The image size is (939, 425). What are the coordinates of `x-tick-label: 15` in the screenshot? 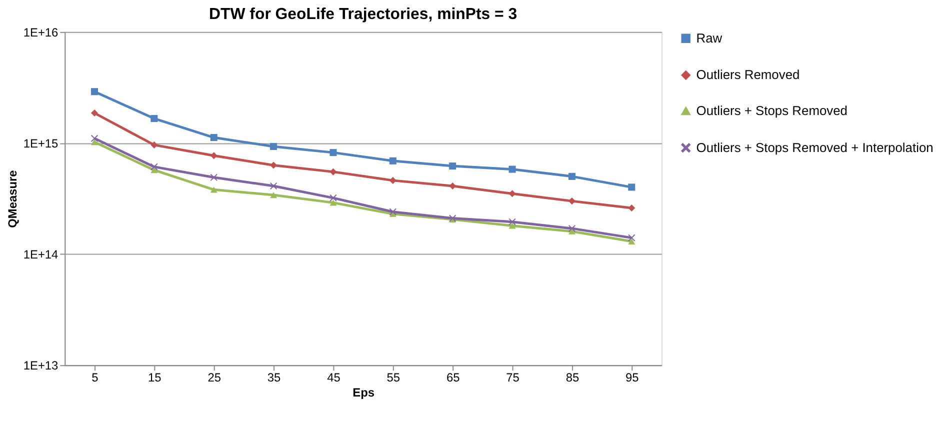 It's located at (155, 377).